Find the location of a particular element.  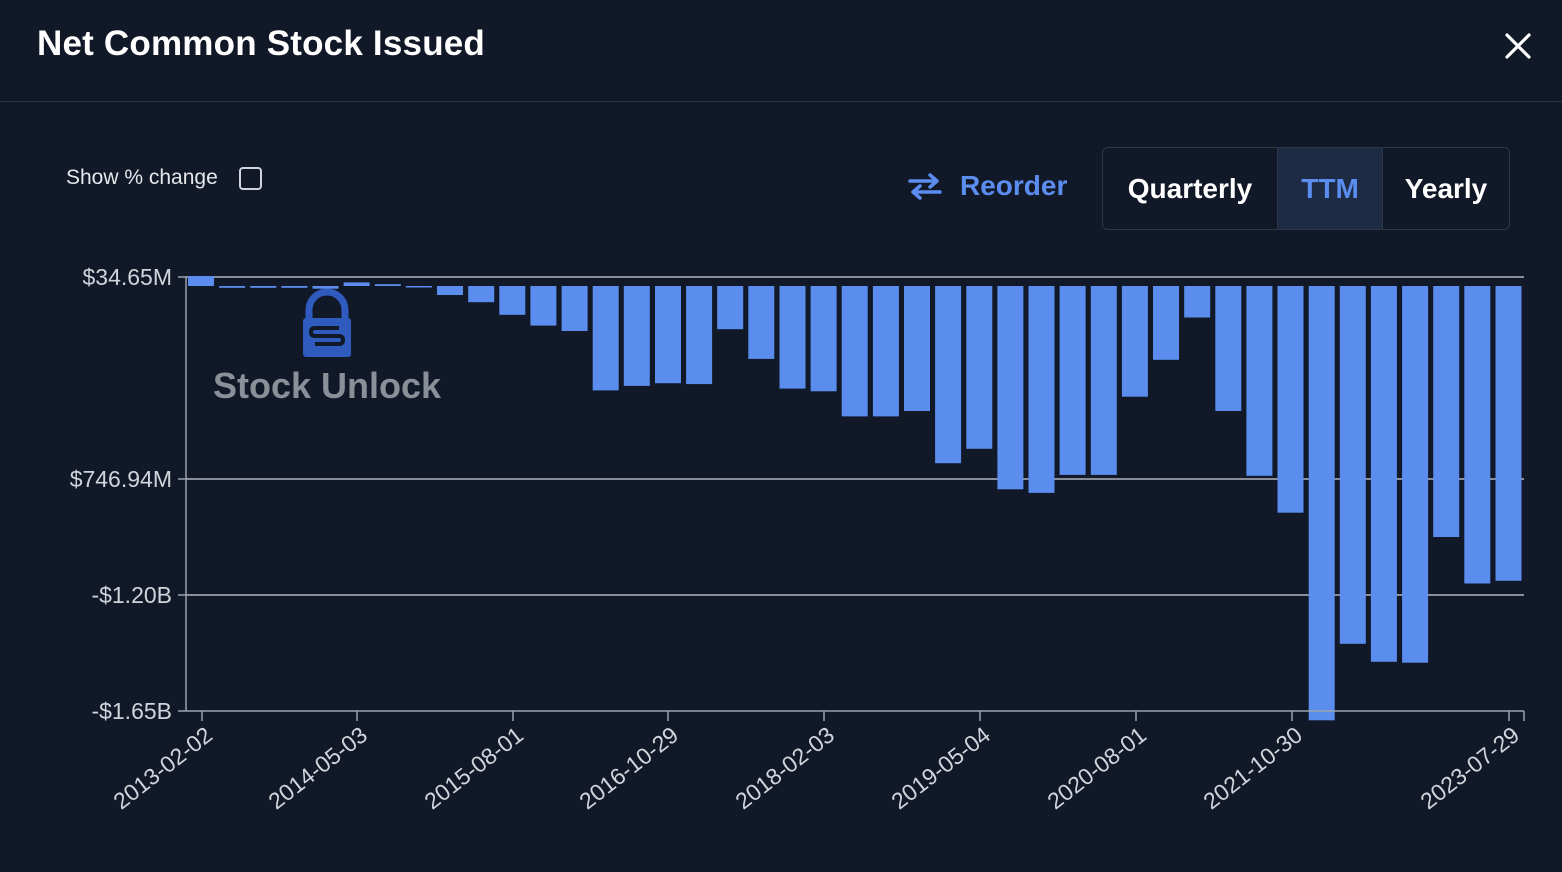

show-change-toggle: Show % change is located at coordinates (164, 178).